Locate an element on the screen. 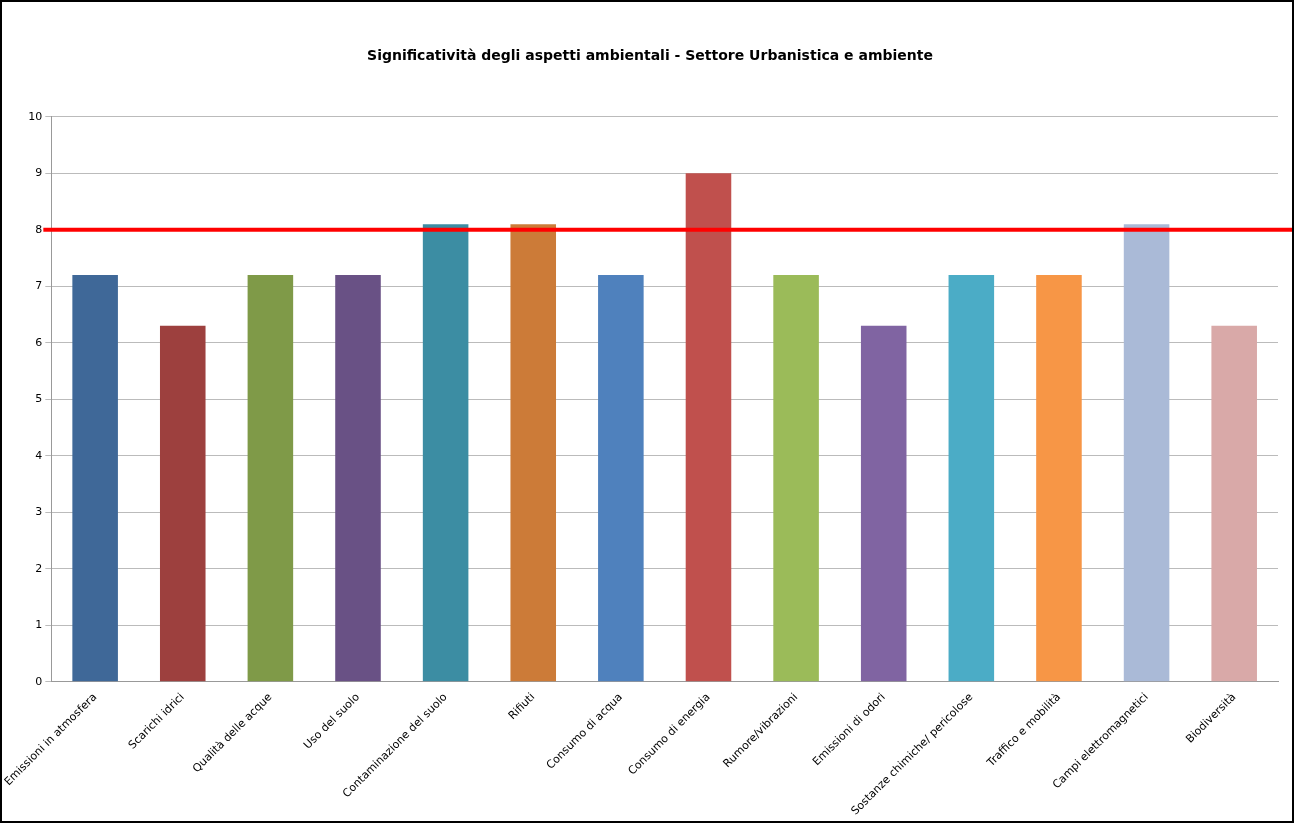 The image size is (1294, 823). y-tick-label: 2 is located at coordinates (39, 568).